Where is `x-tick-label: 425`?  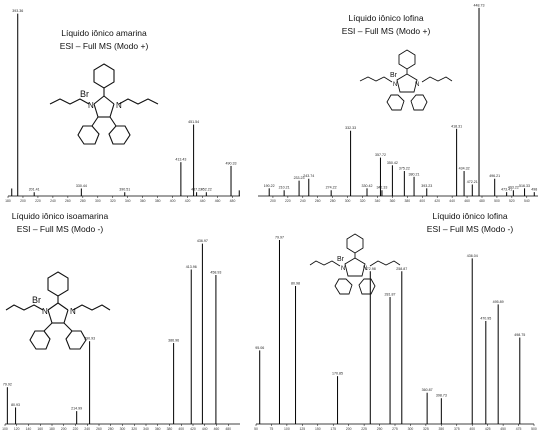 x-tick-label: 425 is located at coordinates (488, 429).